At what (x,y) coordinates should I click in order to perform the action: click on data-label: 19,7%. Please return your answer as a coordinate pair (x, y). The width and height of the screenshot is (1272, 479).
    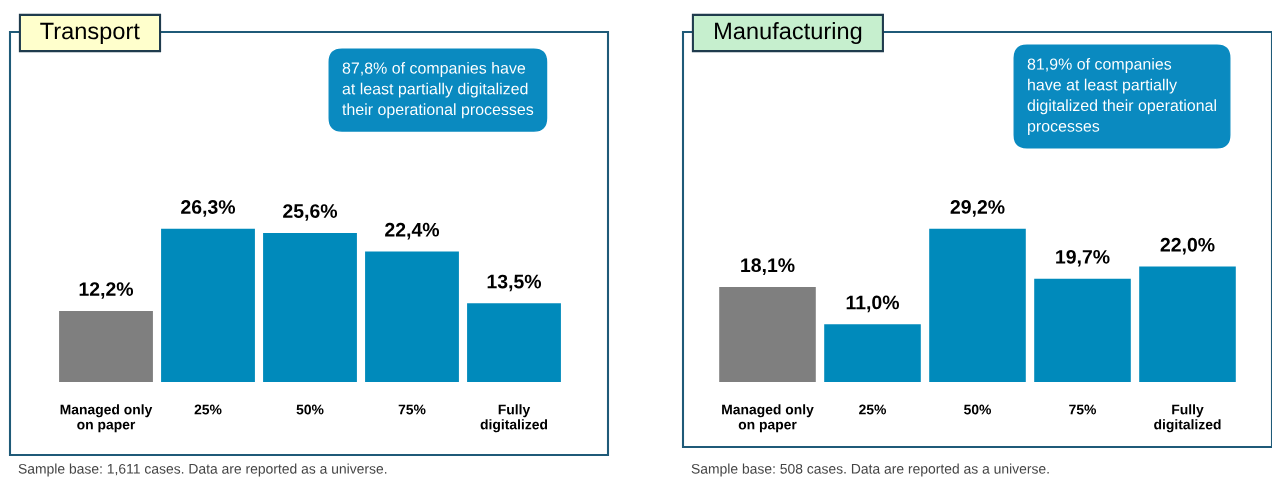
    Looking at the image, I should click on (1083, 258).